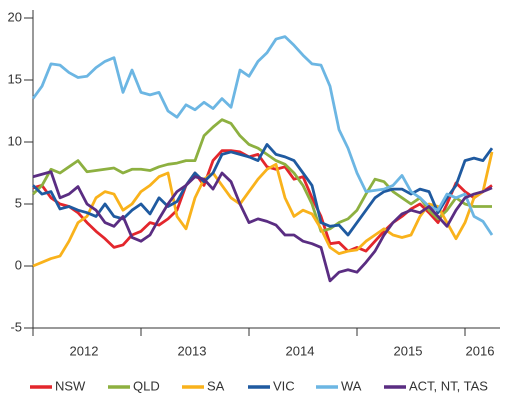 This screenshot has width=505, height=405. Describe the element at coordinates (284, 385) in the screenshot. I see `legend-label: VIC` at that location.